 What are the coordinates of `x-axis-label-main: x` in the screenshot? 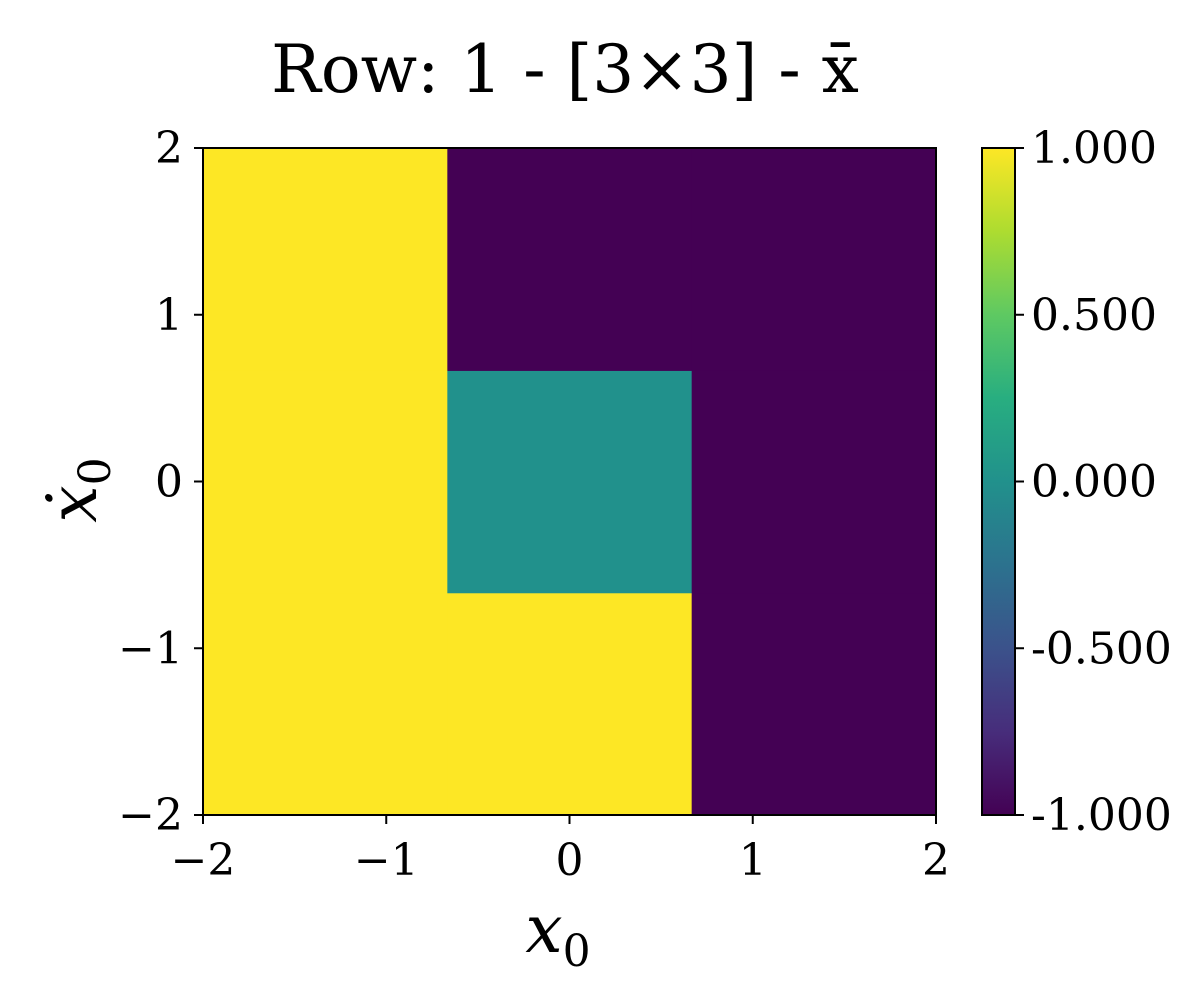 It's located at (543, 929).